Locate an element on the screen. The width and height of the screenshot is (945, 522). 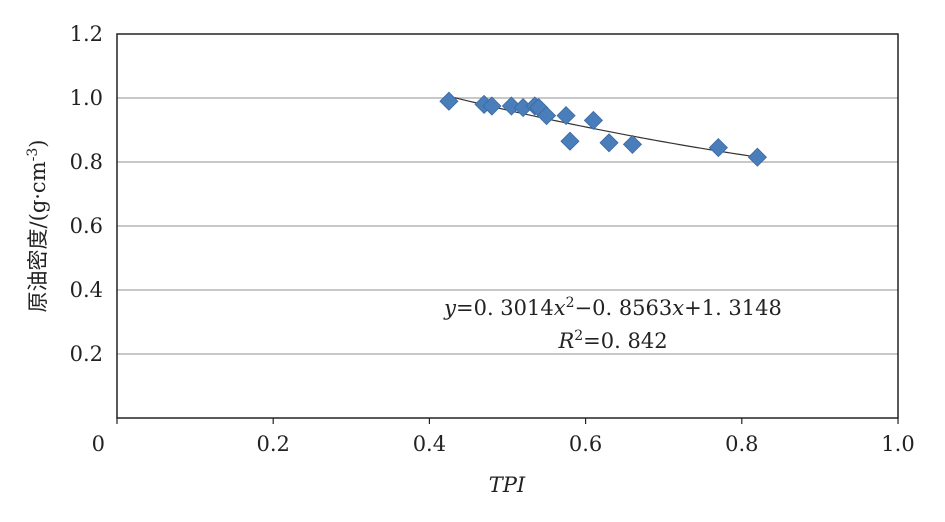
y-tick-label: 0.4 is located at coordinates (86, 290).